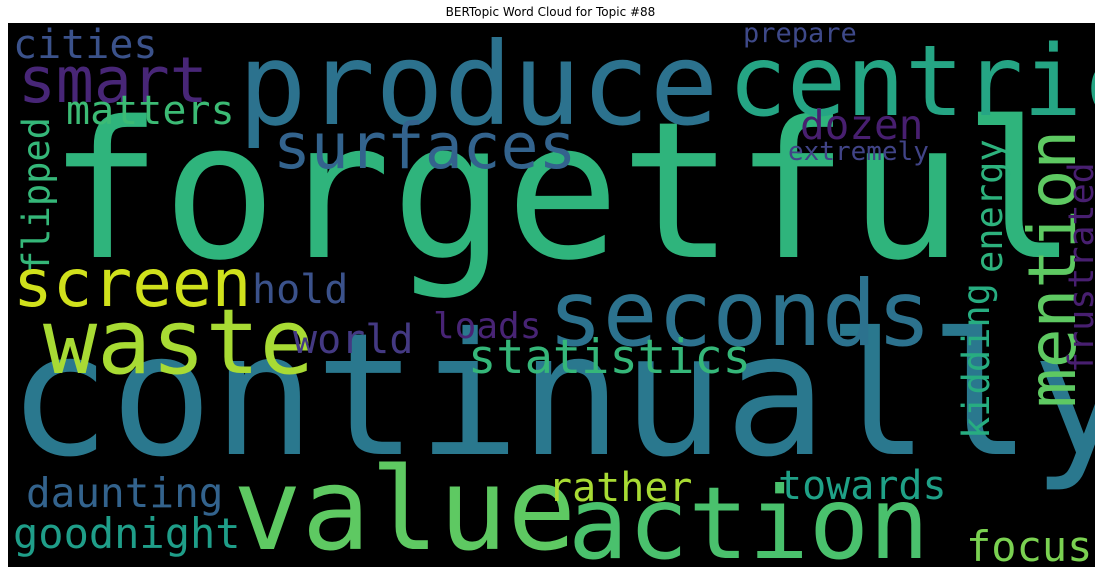 This screenshot has height=574, width=1101. Describe the element at coordinates (800, 36) in the screenshot. I see `word-prepare: prepare` at that location.